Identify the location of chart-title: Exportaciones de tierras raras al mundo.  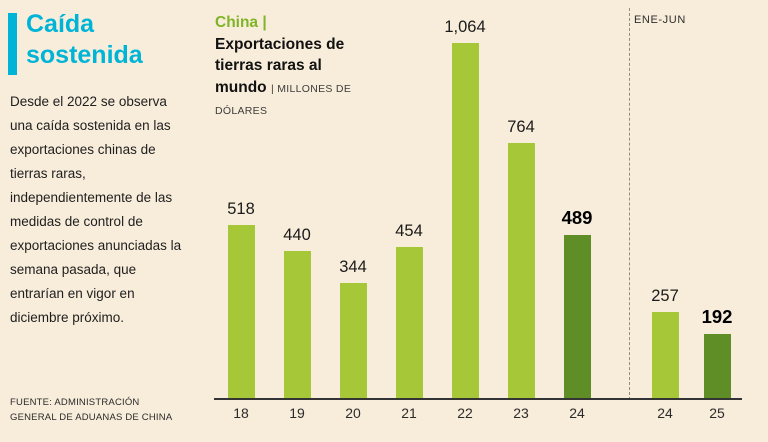
(280, 66).